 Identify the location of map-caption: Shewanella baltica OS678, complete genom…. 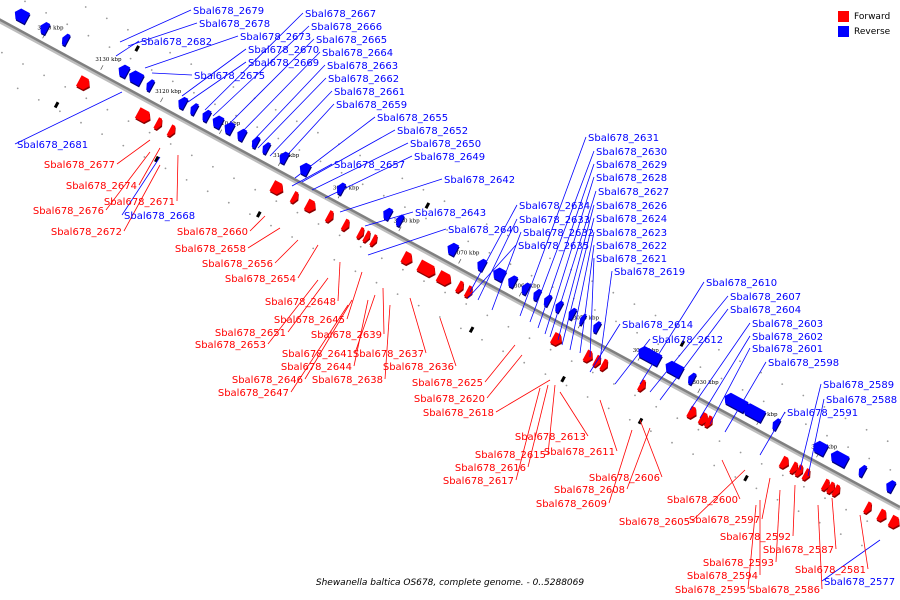
(450, 583).